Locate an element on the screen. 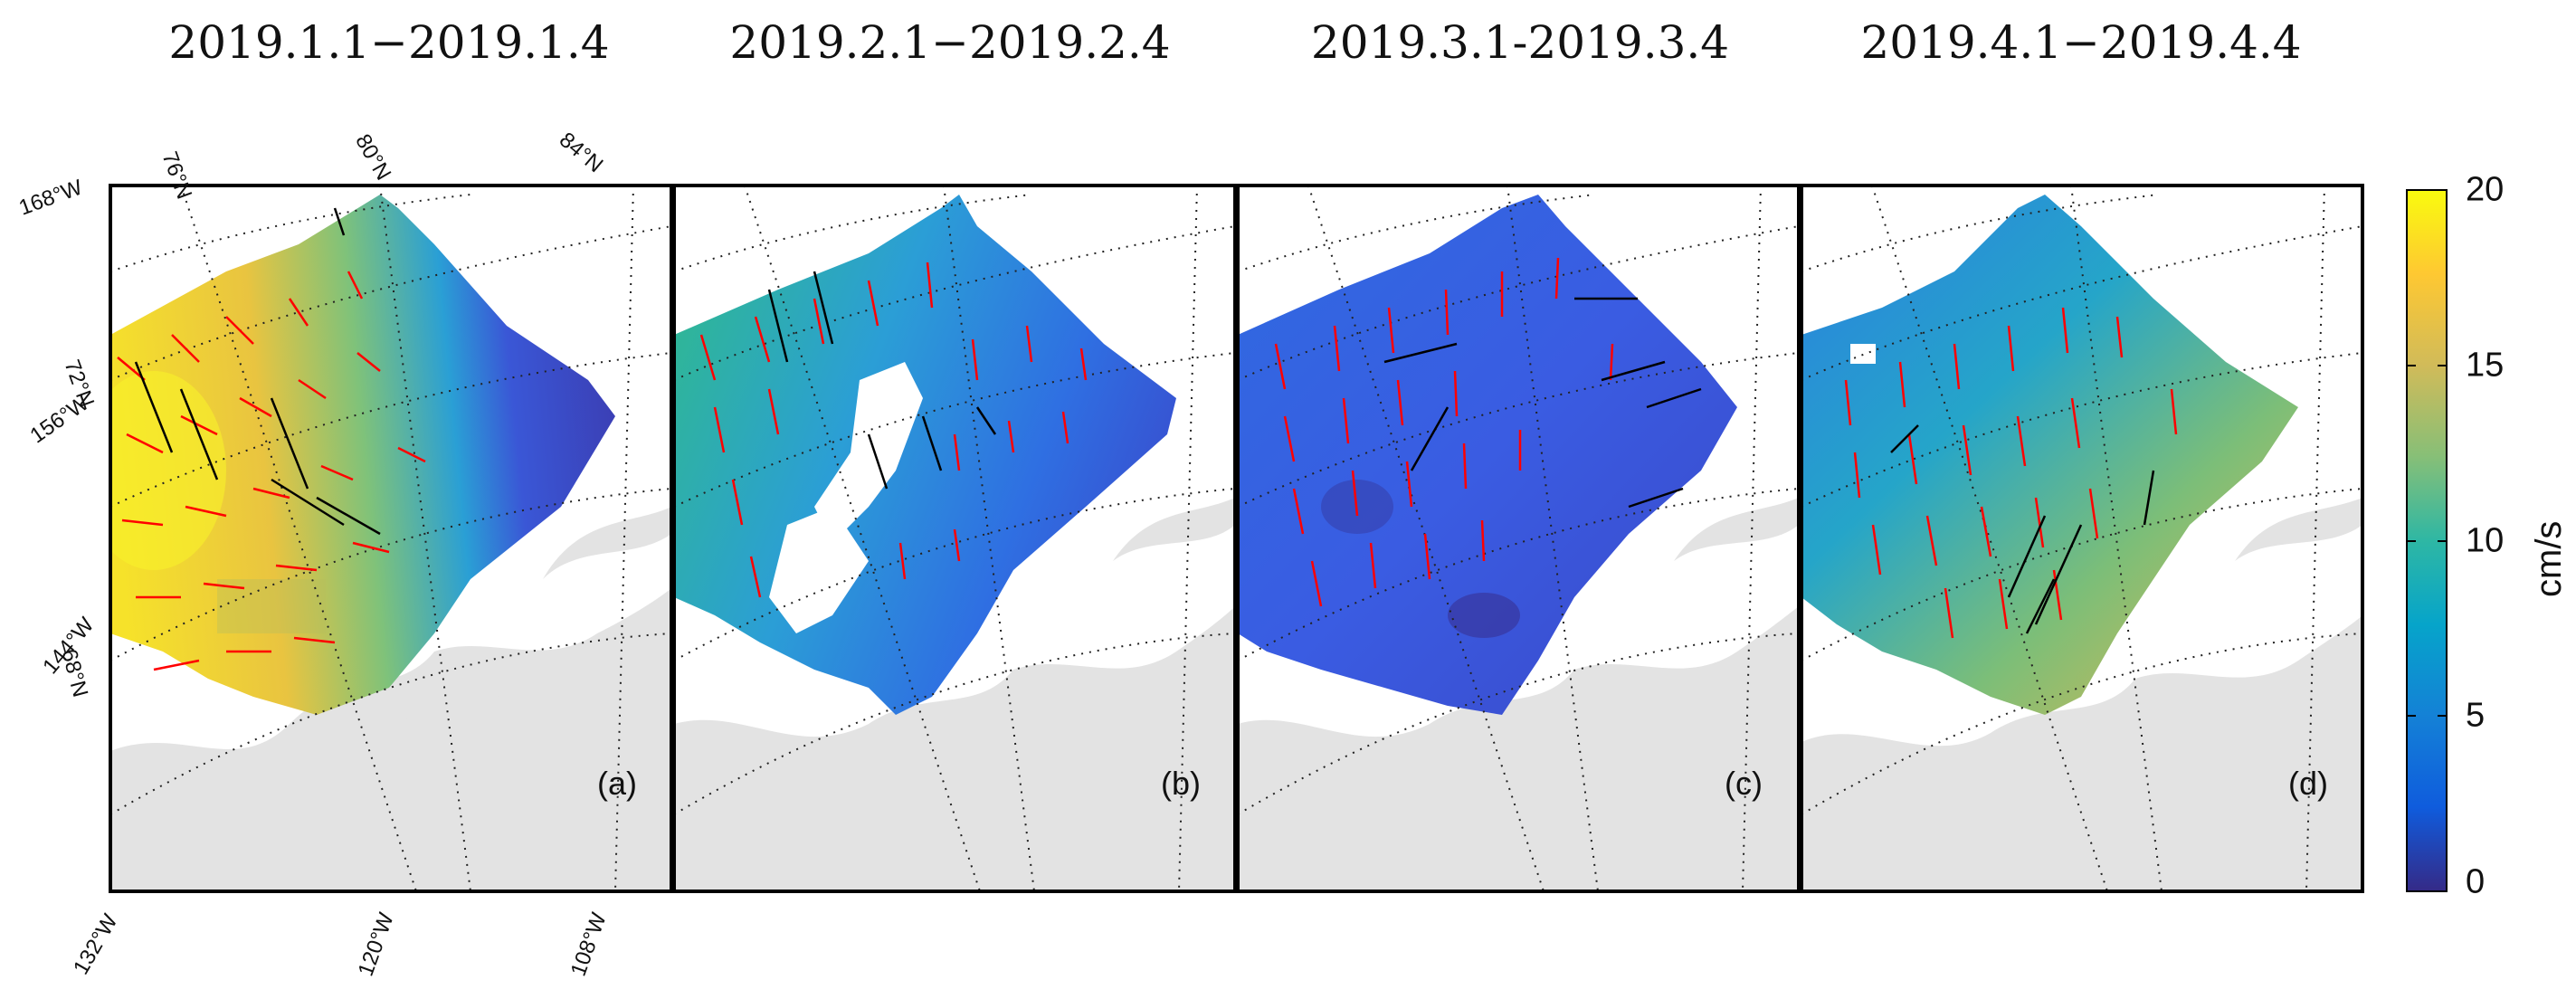 The width and height of the screenshot is (2576, 999). velocity-field-d is located at coordinates (2049, 455).